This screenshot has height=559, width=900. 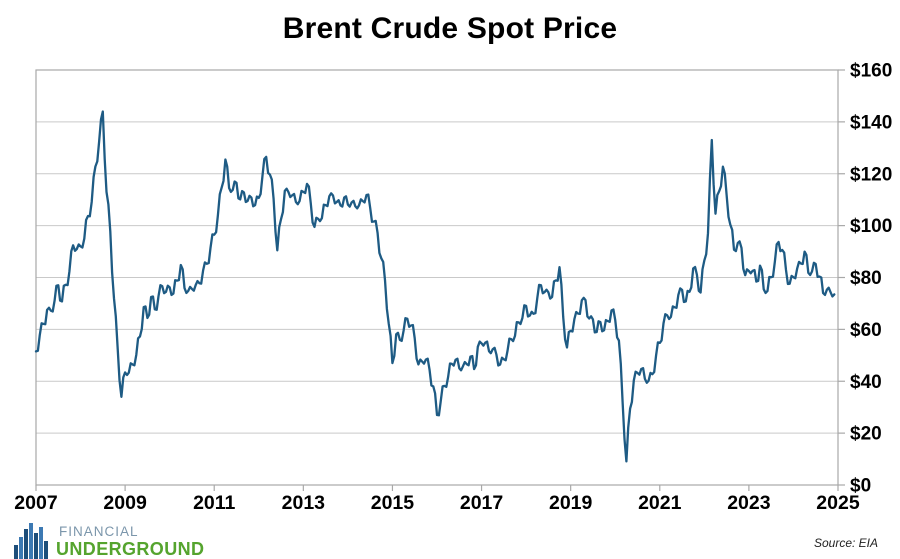 I want to click on y-tick-label: $0, so click(x=860, y=486).